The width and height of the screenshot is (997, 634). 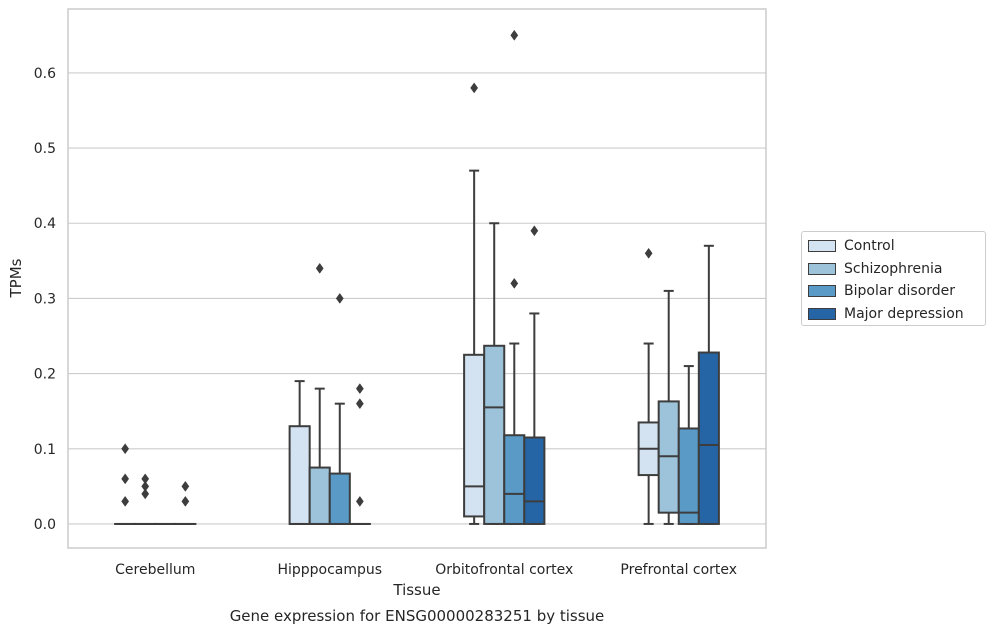 What do you see at coordinates (45, 375) in the screenshot?
I see `y-tick-label: 0.2` at bounding box center [45, 375].